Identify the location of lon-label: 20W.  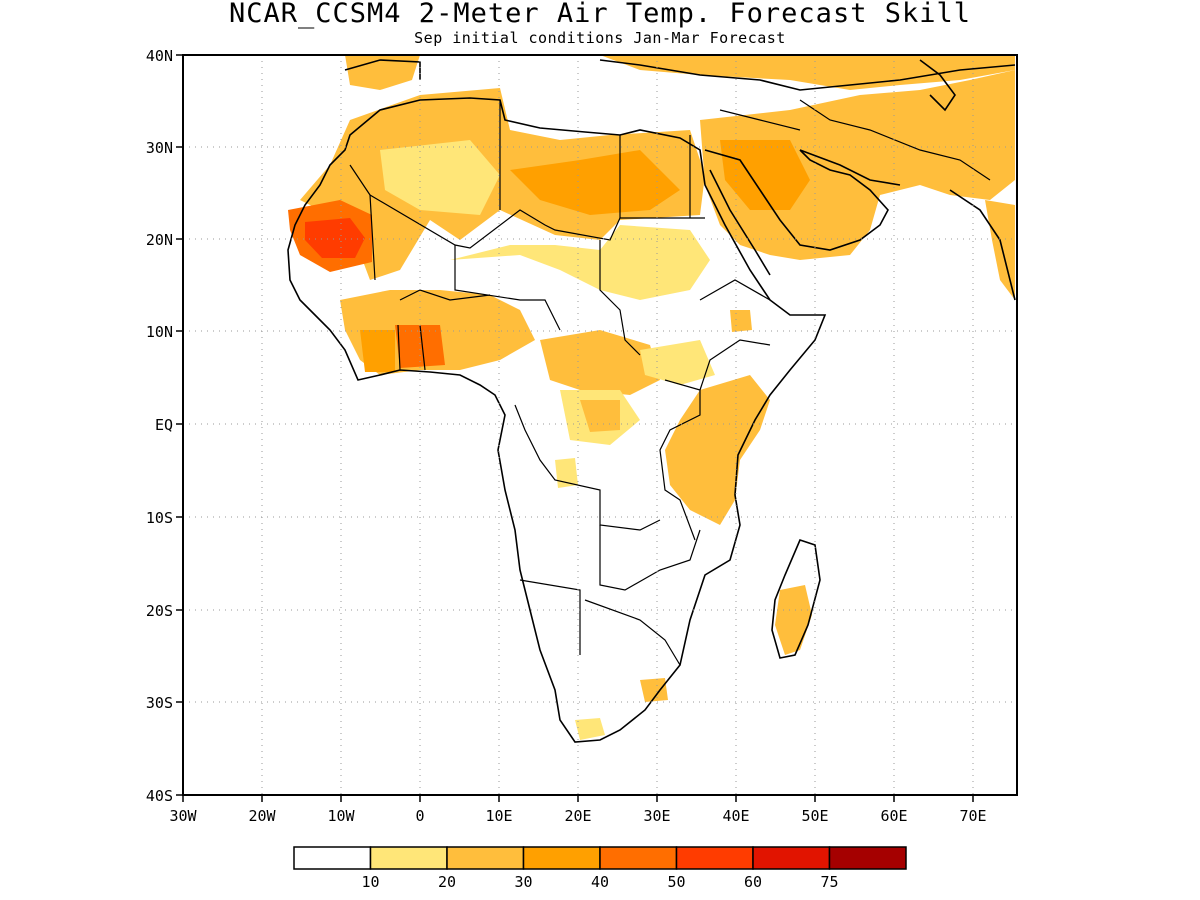
(262, 816).